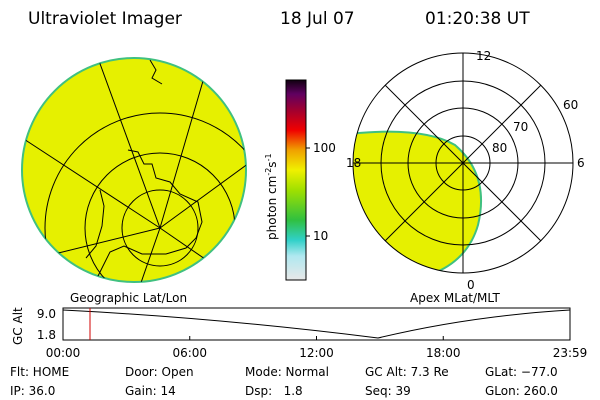 The width and height of the screenshot is (600, 400). I want to click on polar-label: Apex MLat/MLT, so click(455, 298).